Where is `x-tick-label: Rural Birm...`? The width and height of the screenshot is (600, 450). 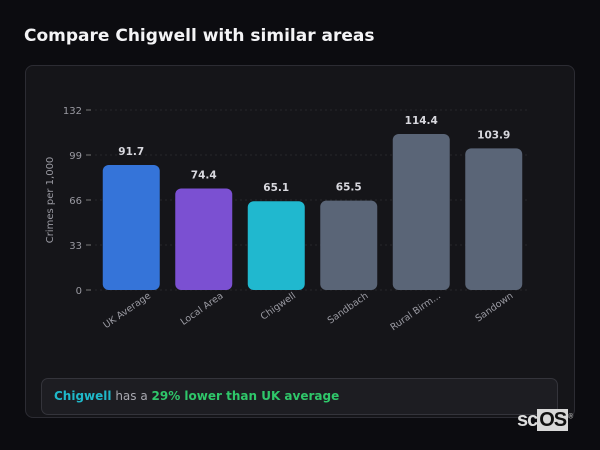
x-tick-label: Rural Birm... is located at coordinates (415, 311).